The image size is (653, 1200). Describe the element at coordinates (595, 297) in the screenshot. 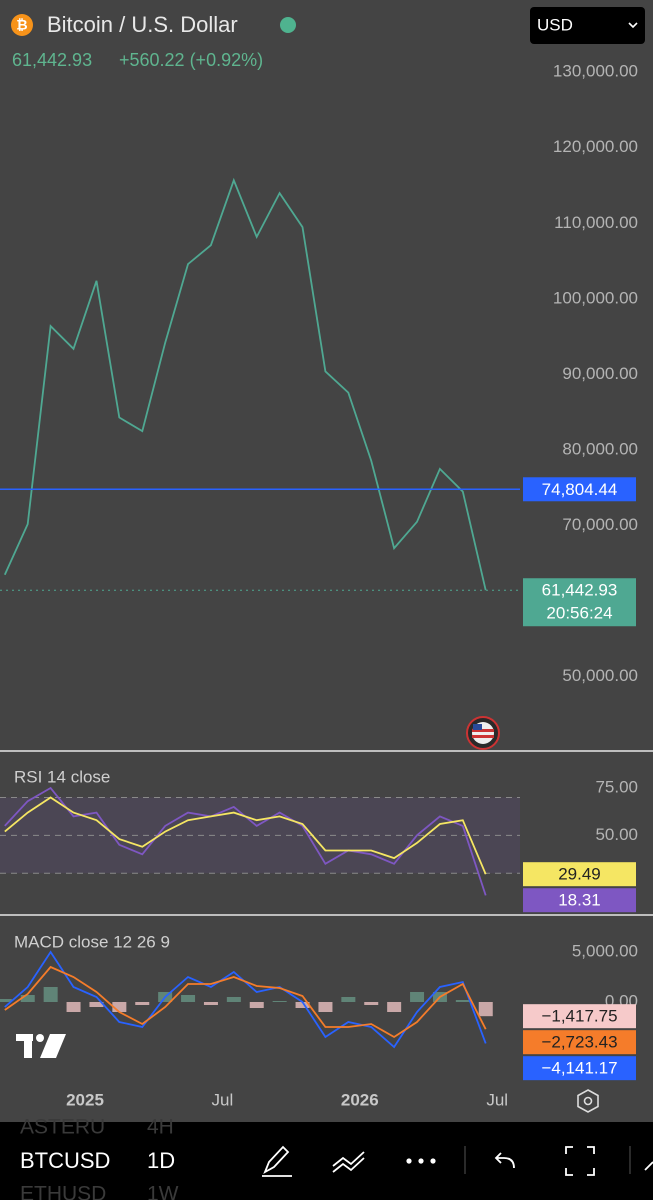

I see `y-tick-label: 100,000.00` at that location.